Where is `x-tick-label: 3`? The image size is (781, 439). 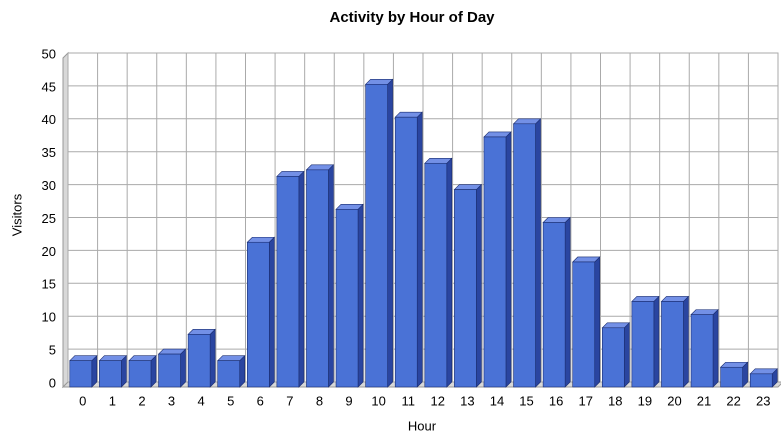 x-tick-label: 3 is located at coordinates (171, 400).